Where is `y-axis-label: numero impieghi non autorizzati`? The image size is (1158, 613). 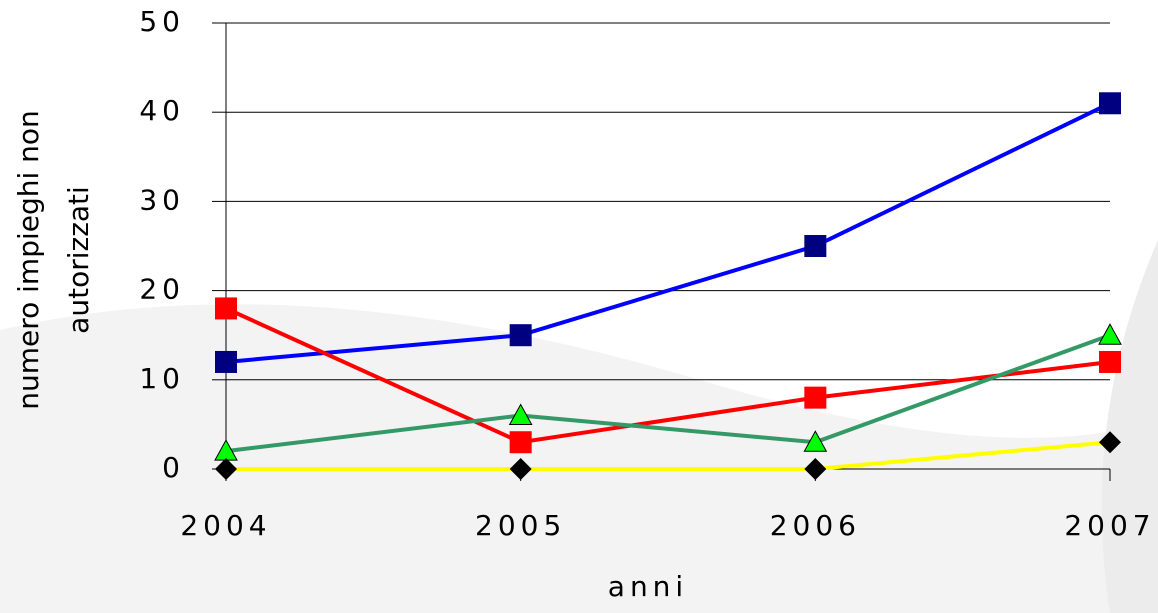
y-axis-label: numero impieghi non autorizzati is located at coordinates (53, 260).